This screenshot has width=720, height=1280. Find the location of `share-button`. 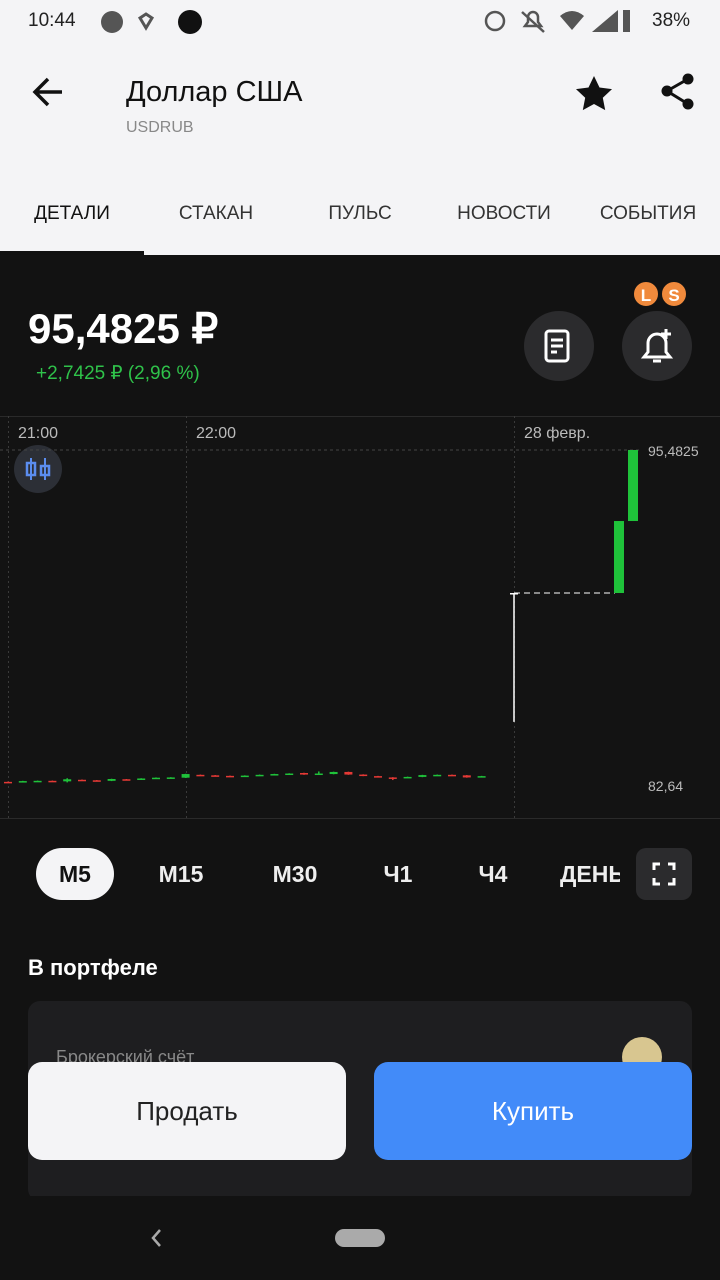

share-button is located at coordinates (678, 92).